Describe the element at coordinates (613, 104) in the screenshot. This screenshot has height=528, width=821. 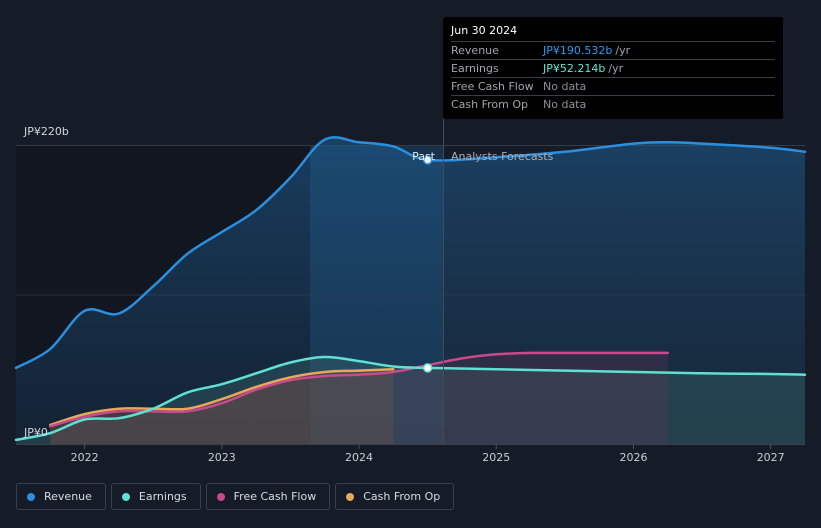
I see `tooltip-row-cash-from-op: Cash From Op No data` at that location.